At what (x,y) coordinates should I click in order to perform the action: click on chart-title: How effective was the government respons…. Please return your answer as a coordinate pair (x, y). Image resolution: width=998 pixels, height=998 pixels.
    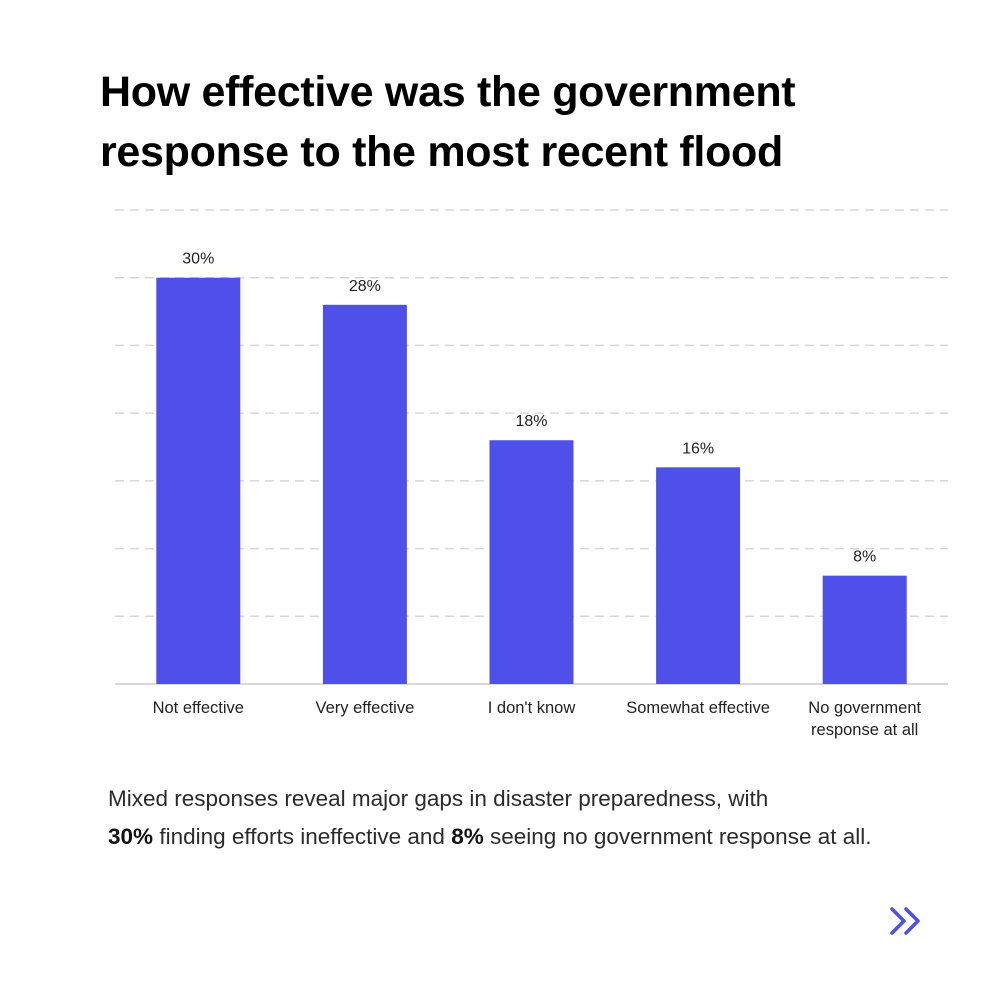
    Looking at the image, I should click on (510, 122).